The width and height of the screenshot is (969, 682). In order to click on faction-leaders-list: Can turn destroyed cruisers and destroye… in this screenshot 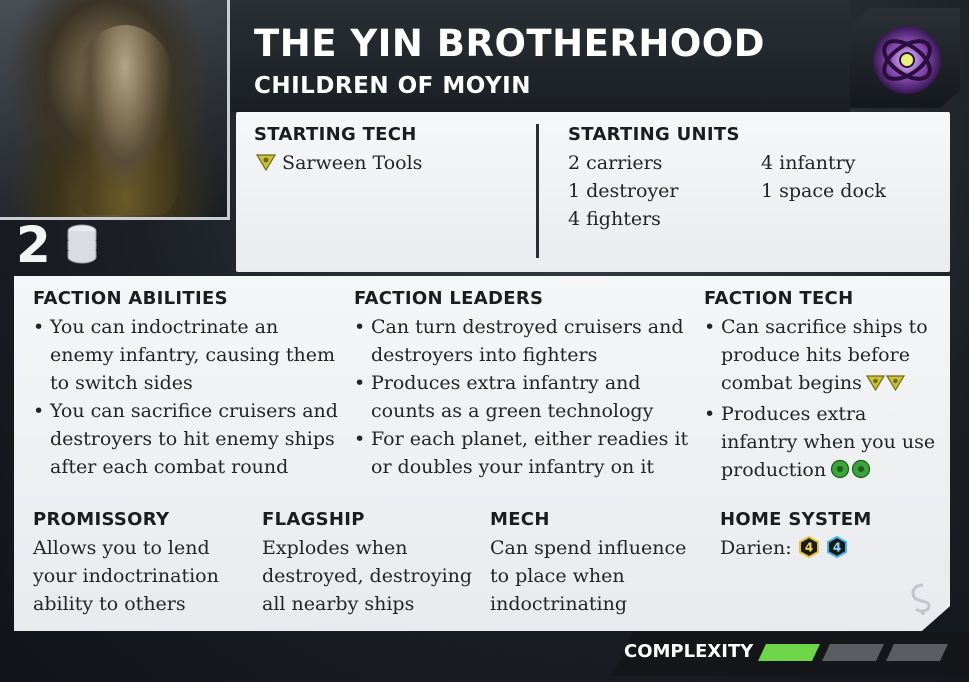, I will do `click(521, 397)`.